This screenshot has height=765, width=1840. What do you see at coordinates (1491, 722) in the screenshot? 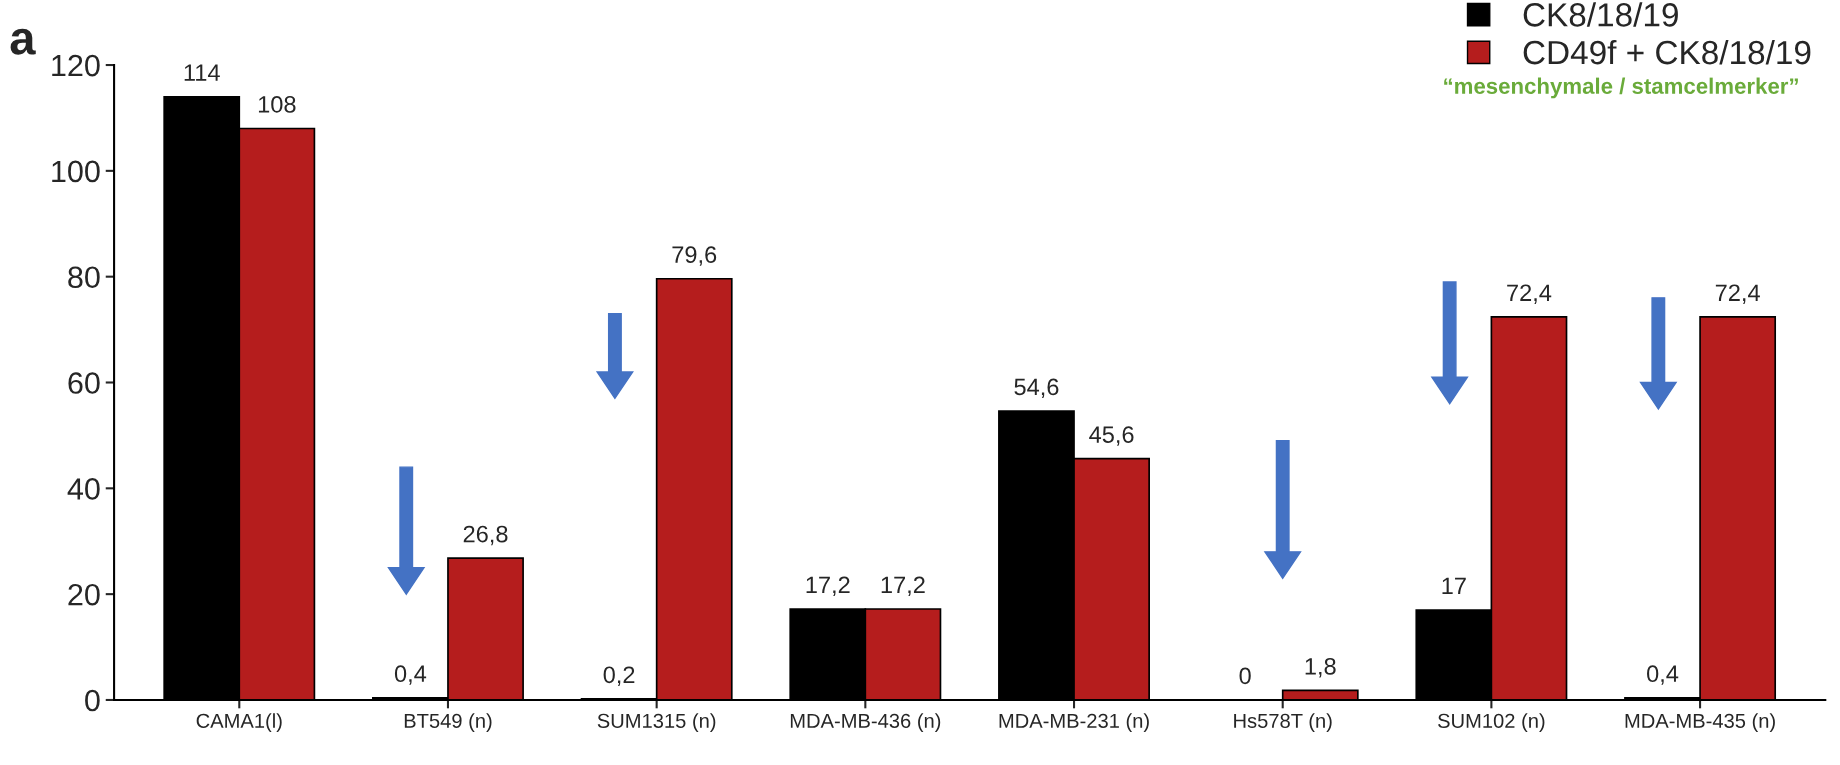
I see `x-tick-label: SUM102 (n)` at bounding box center [1491, 722].